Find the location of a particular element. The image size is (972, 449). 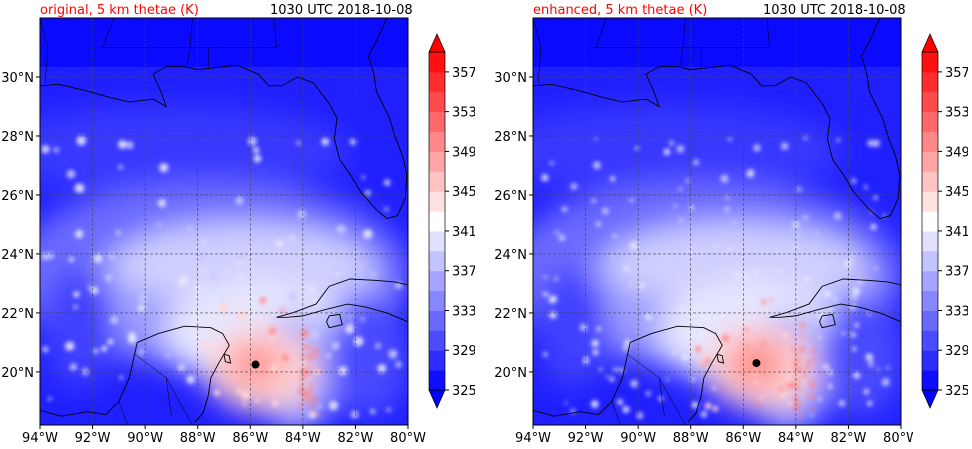

panel-title: original, 5 km thetae (K) is located at coordinates (119, 10).